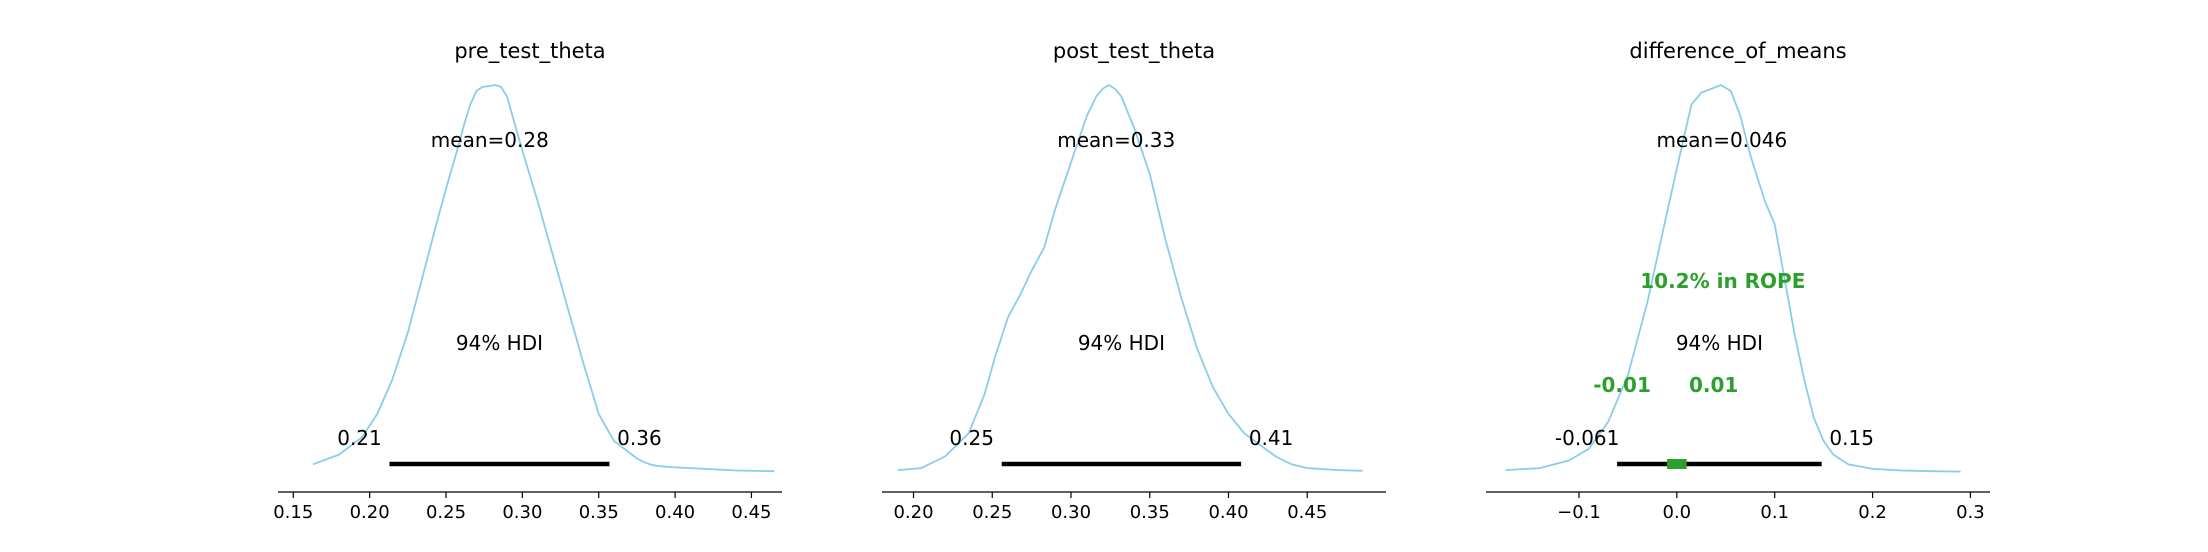 The width and height of the screenshot is (2208, 552). I want to click on x-tick-label: −0.1, so click(1579, 512).